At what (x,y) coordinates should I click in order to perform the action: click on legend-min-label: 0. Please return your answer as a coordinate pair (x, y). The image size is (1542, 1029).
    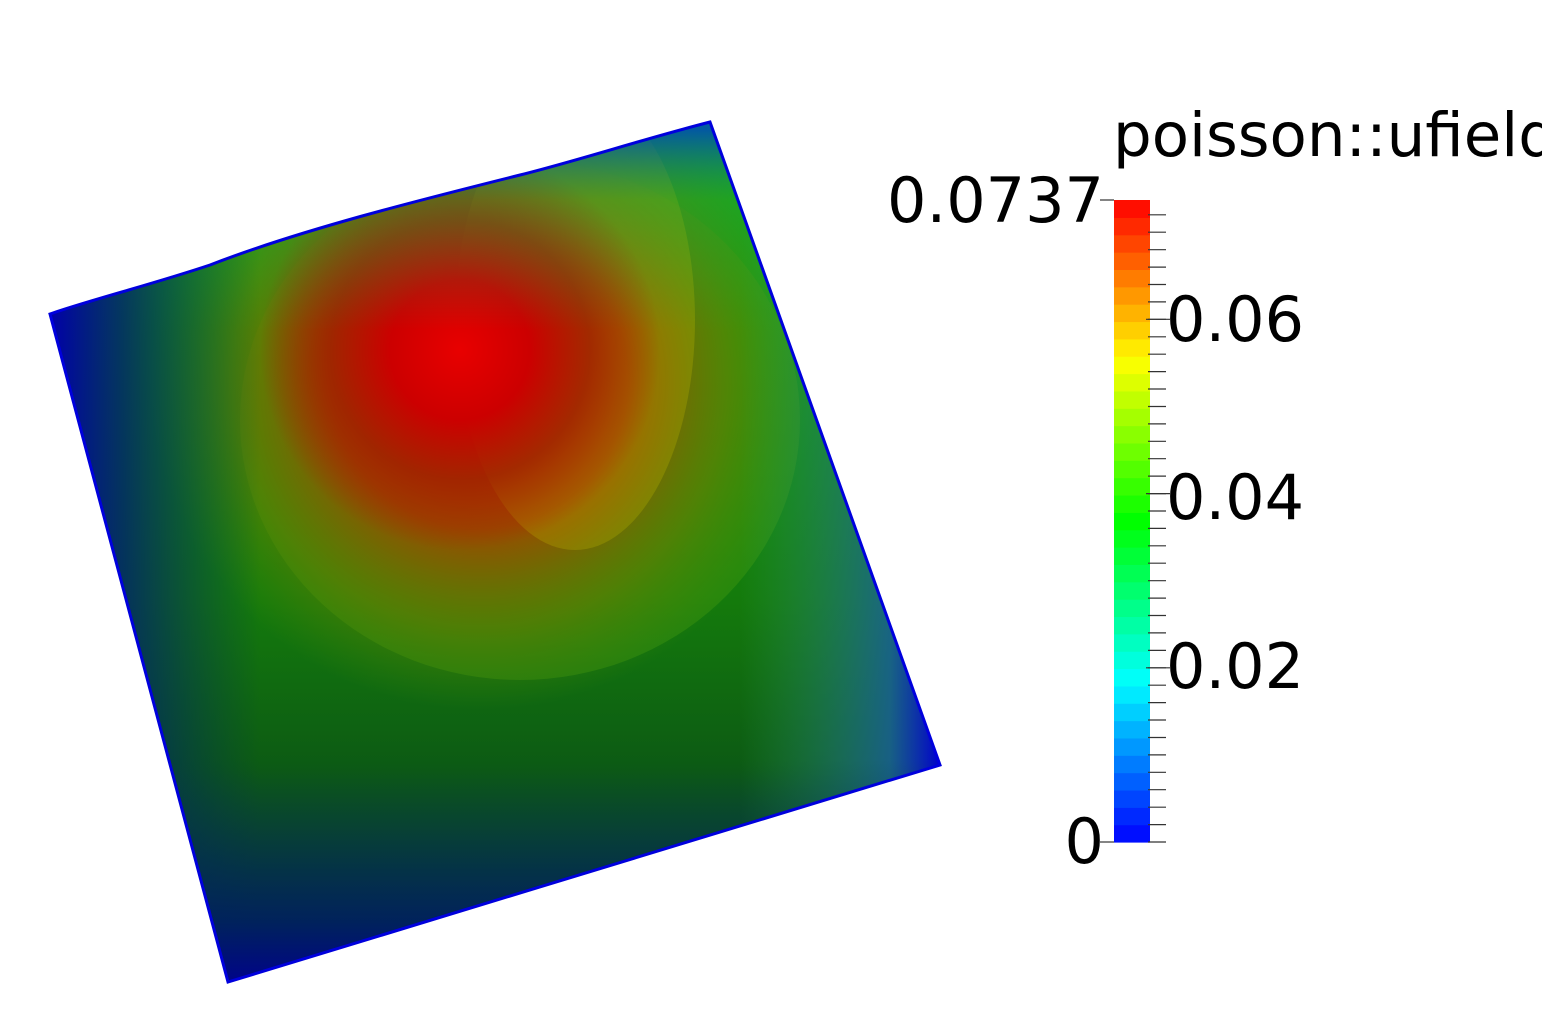
    Looking at the image, I should click on (1084, 841).